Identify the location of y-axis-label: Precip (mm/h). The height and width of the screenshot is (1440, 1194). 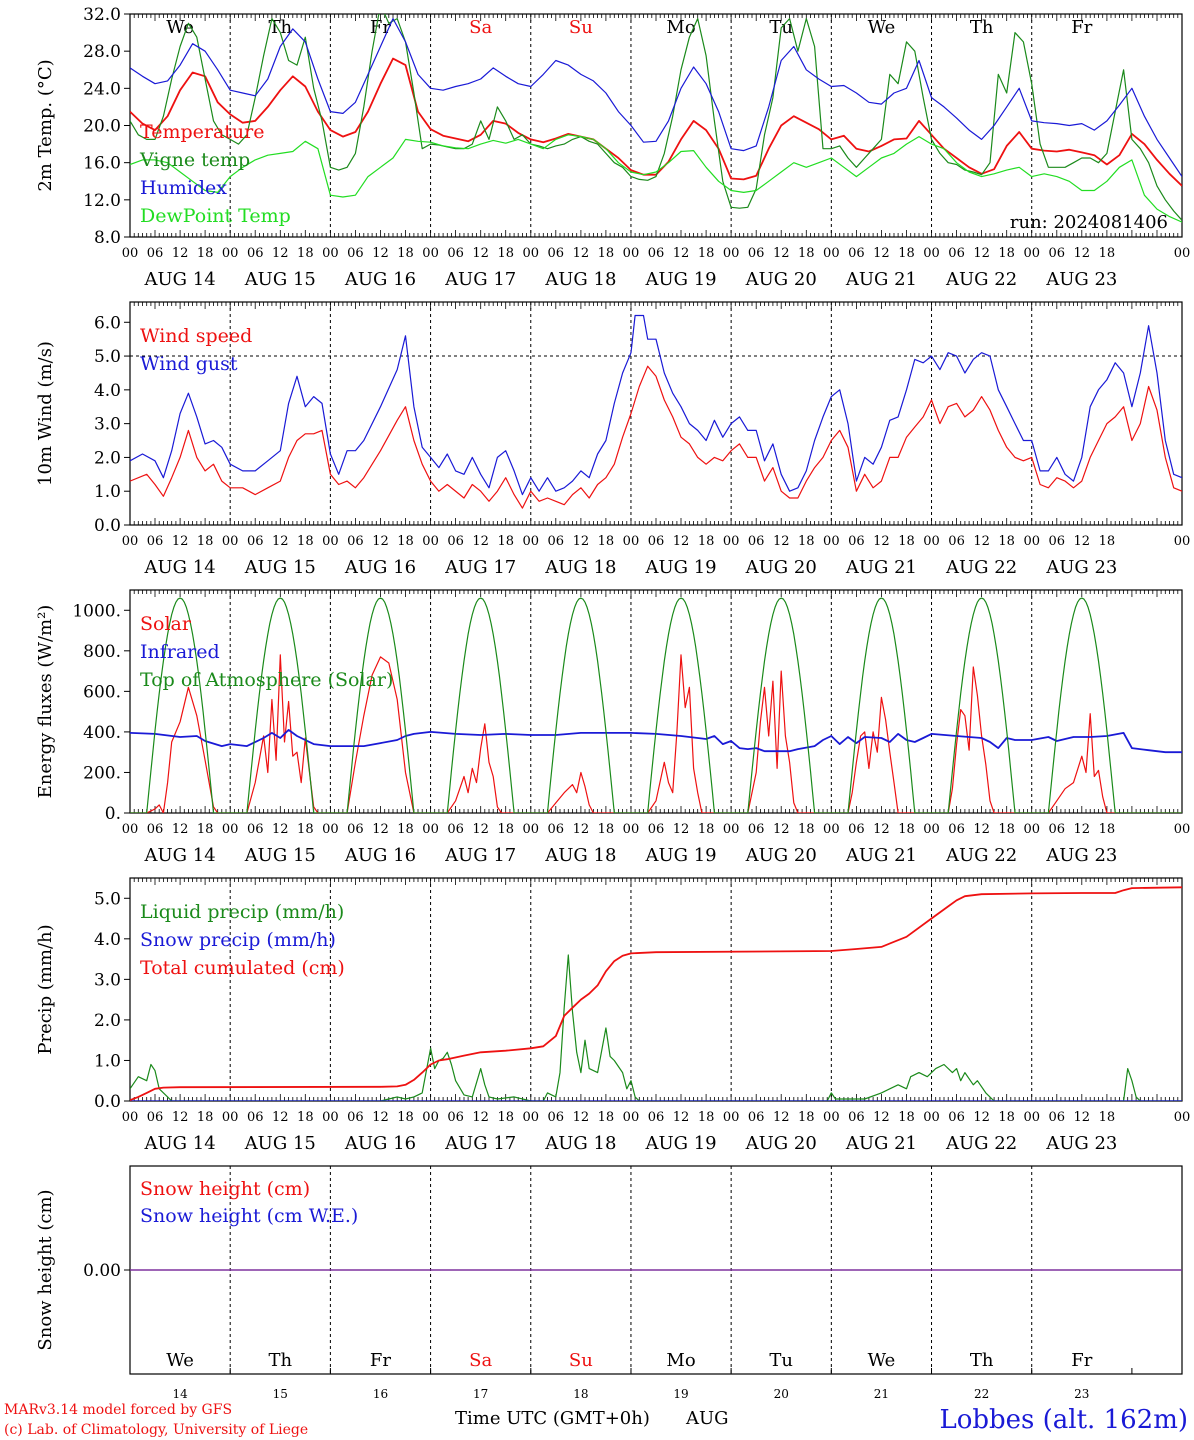
(45, 989).